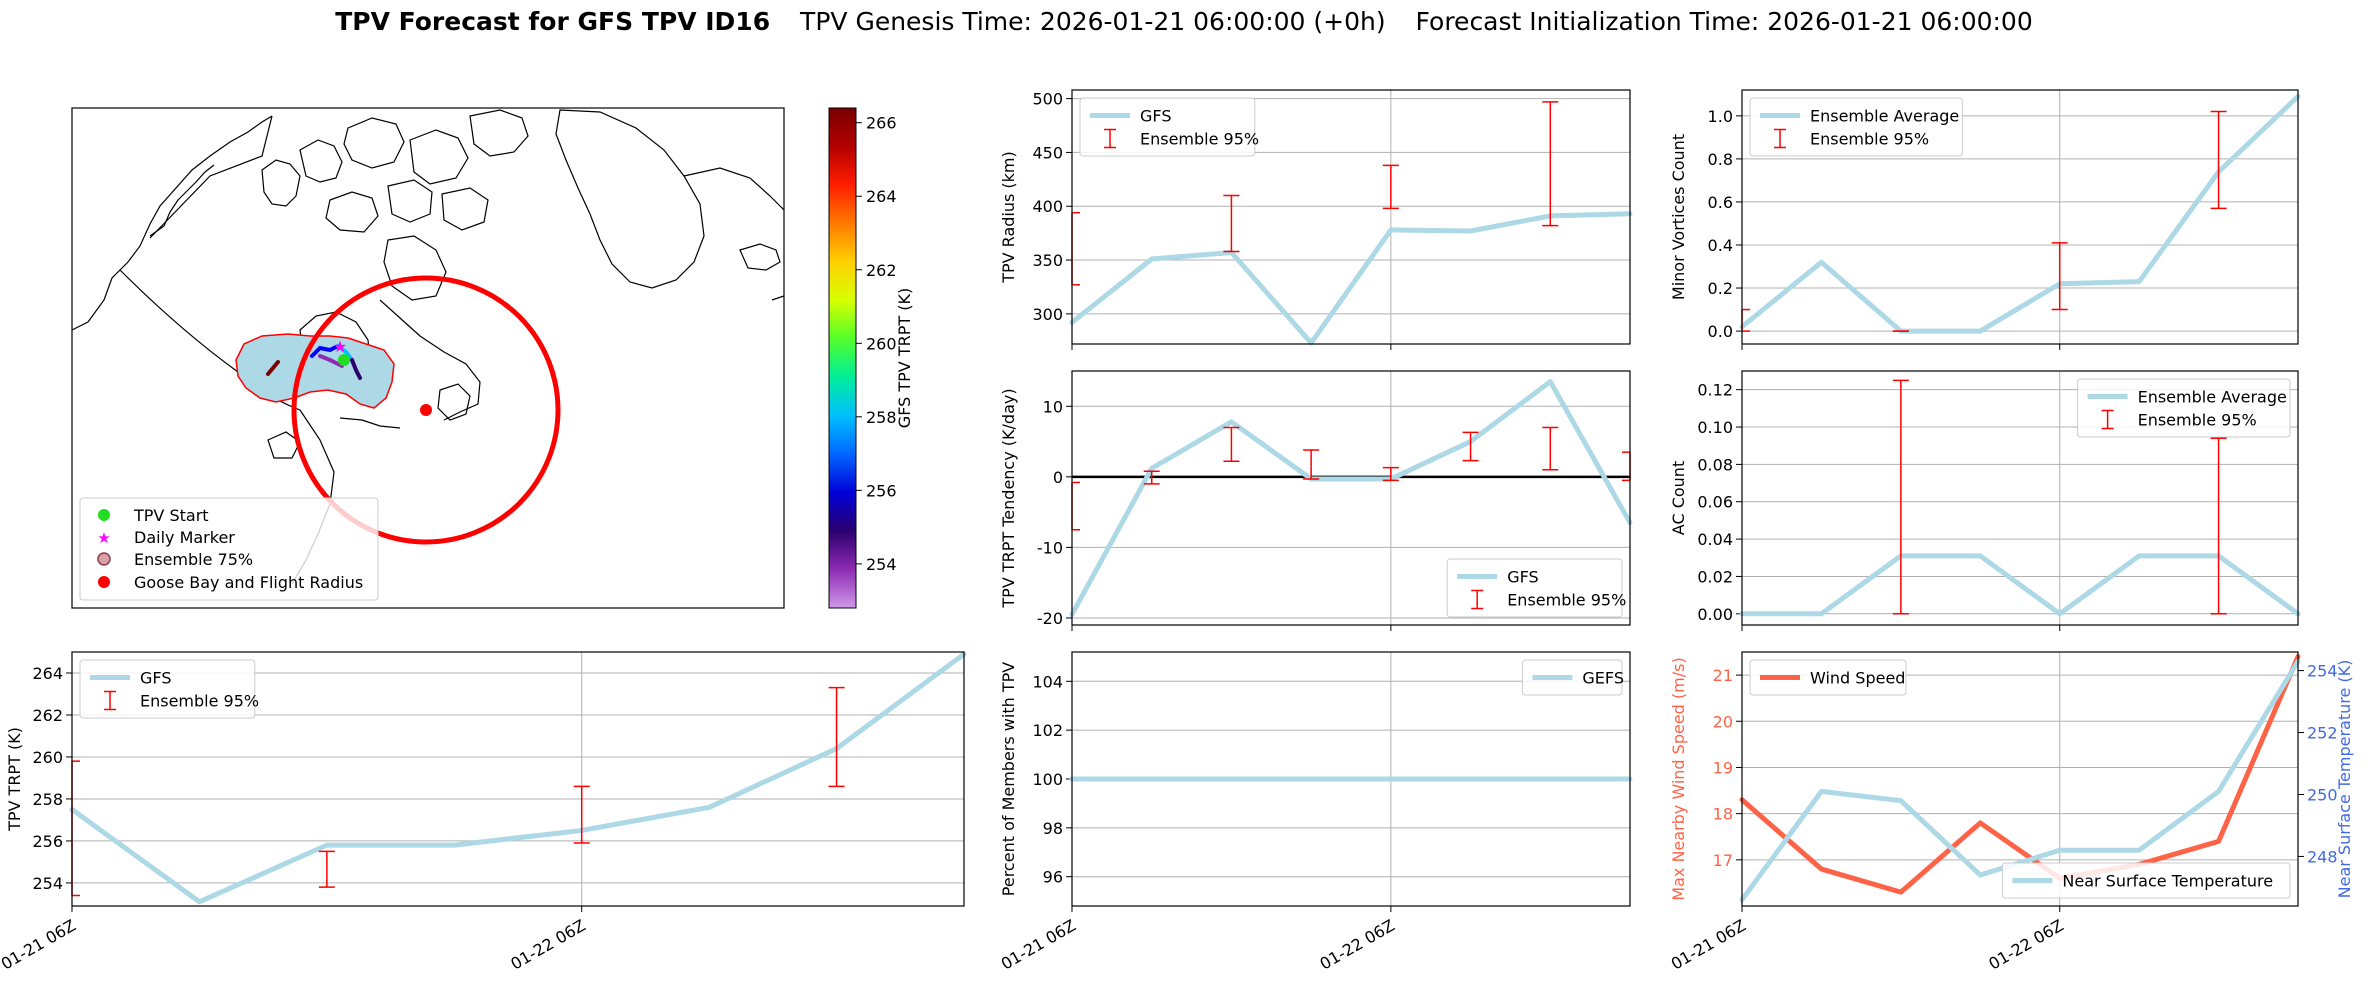  Describe the element at coordinates (1720, 245) in the screenshot. I see `ytick-label: 0.4` at that location.